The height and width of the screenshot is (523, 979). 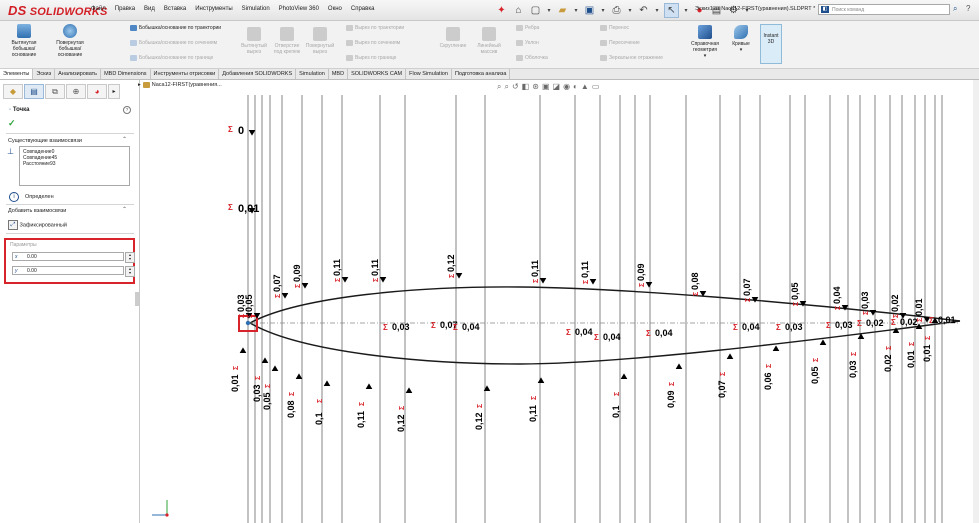 I want to click on tab-flow-simulation: Flow Simulation, so click(x=429, y=74).